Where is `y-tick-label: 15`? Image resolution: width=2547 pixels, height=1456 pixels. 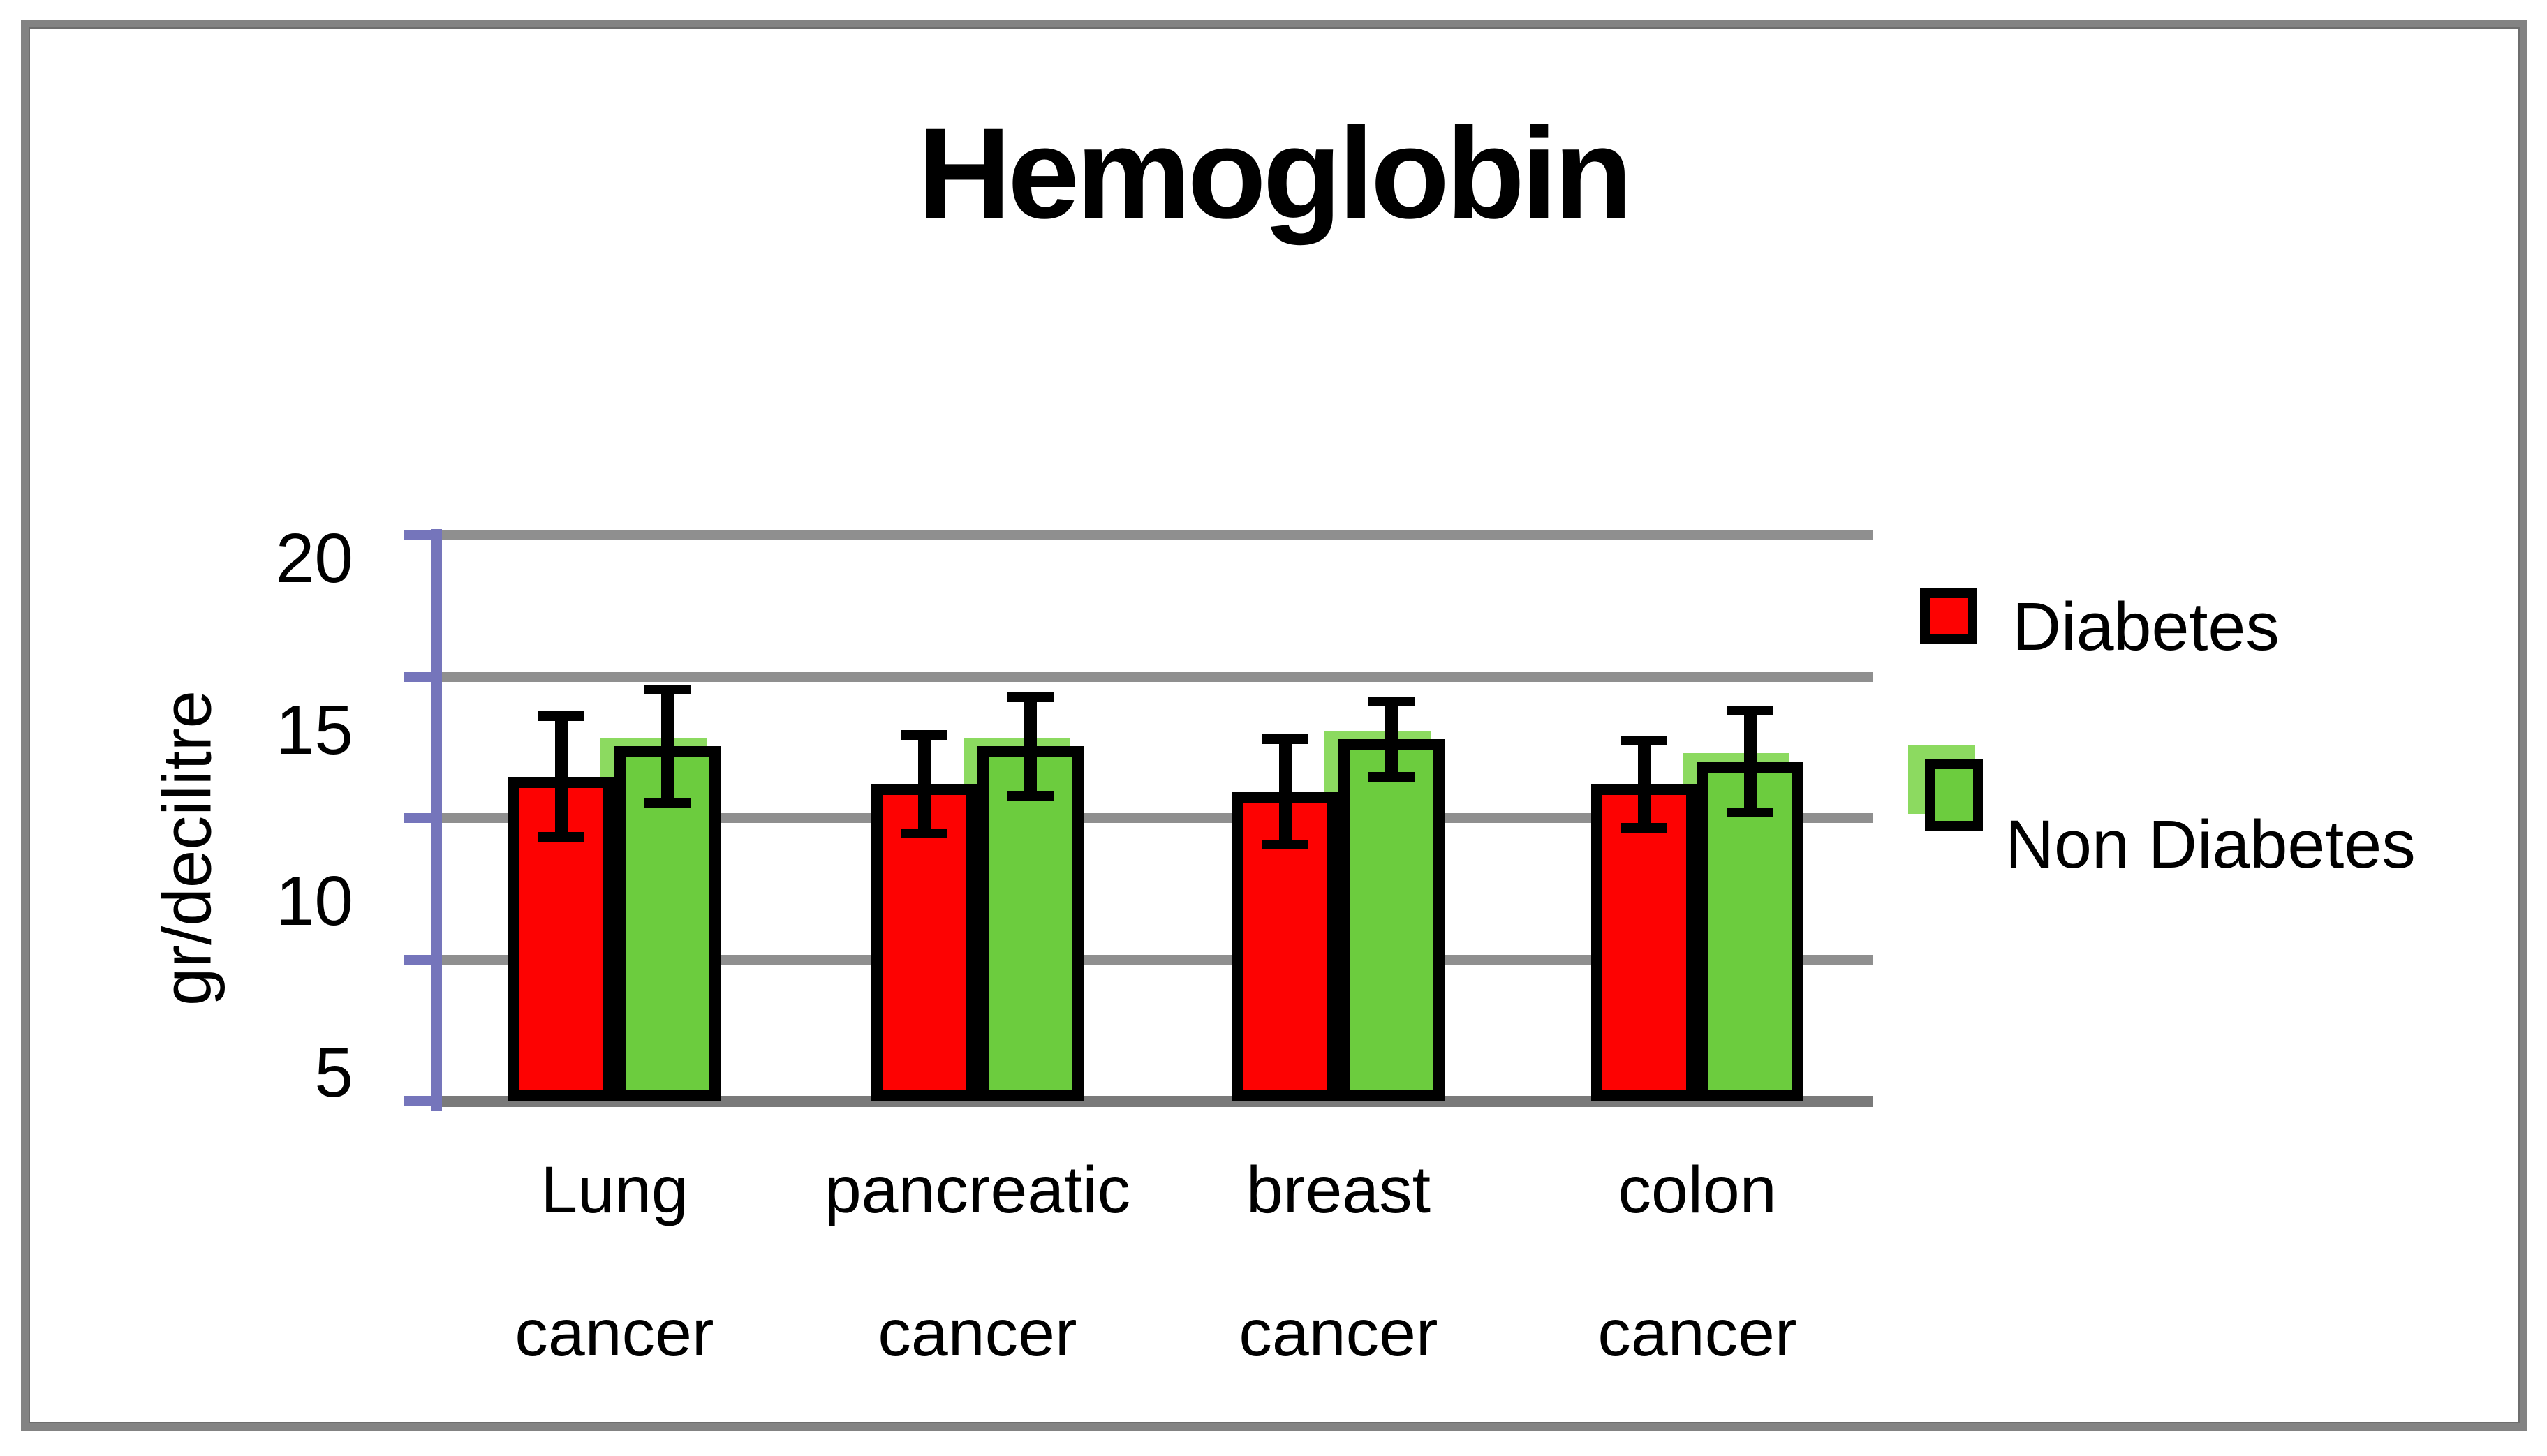 y-tick-label: 15 is located at coordinates (314, 730).